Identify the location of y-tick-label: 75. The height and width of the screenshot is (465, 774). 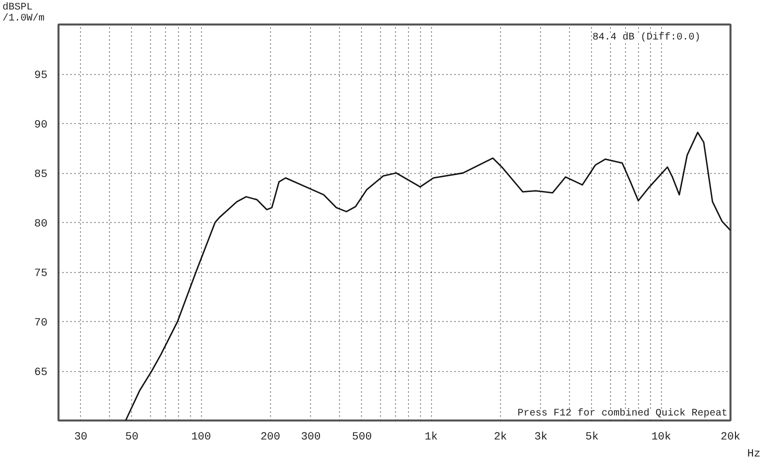
(41, 274).